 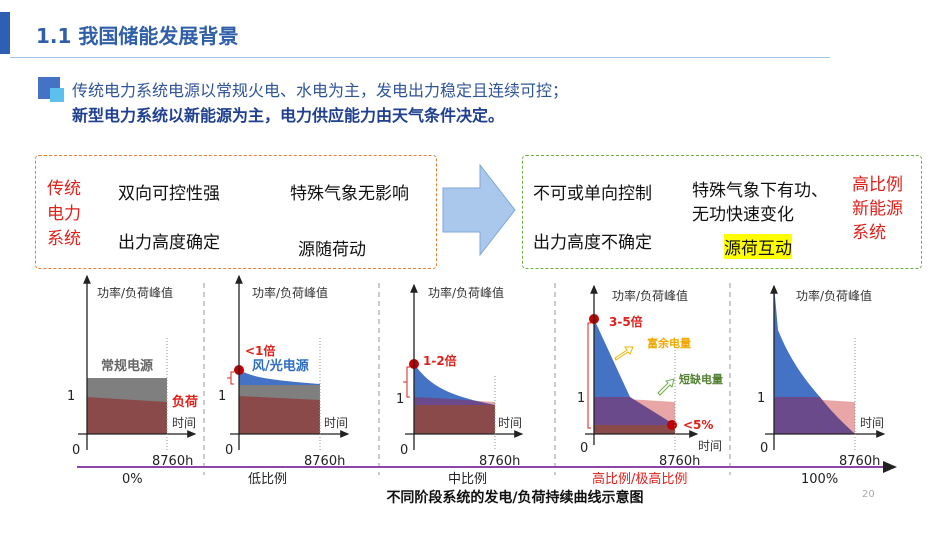 I want to click on new-system-box, so click(x=722, y=212).